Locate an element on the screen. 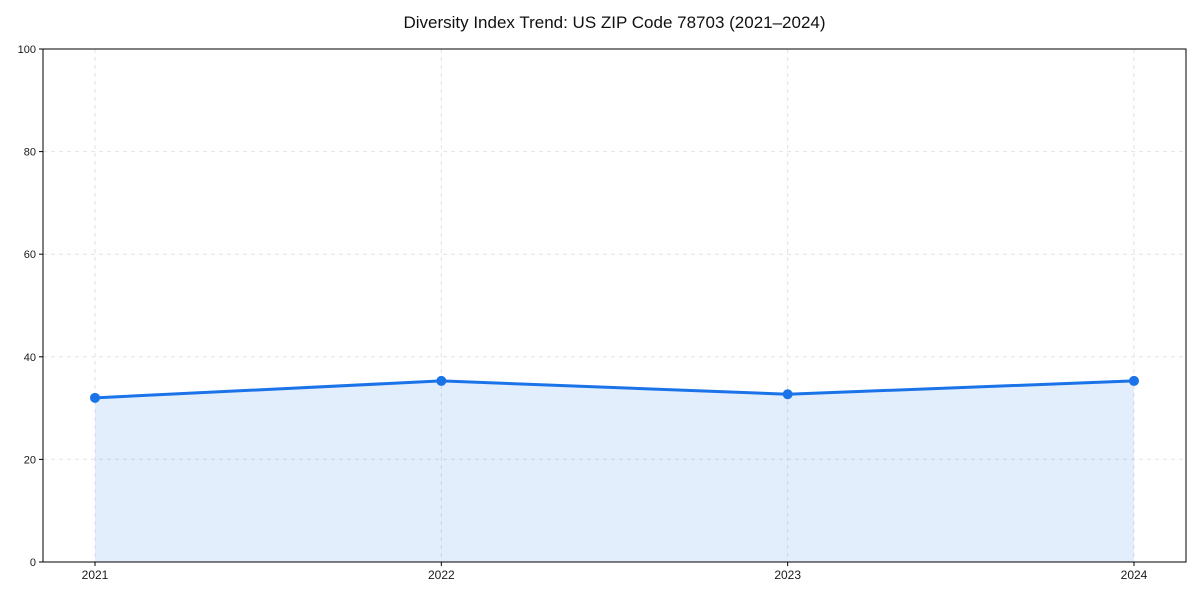 Image resolution: width=1200 pixels, height=600 pixels. x-tick-label: 2024 is located at coordinates (1134, 575).